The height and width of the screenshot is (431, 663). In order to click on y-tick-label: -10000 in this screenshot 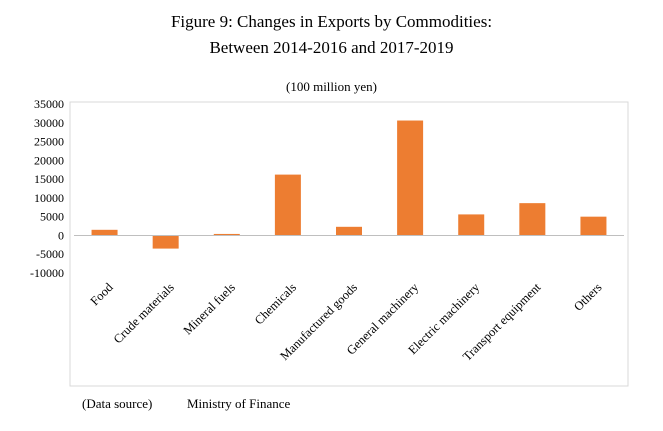, I will do `click(47, 273)`.